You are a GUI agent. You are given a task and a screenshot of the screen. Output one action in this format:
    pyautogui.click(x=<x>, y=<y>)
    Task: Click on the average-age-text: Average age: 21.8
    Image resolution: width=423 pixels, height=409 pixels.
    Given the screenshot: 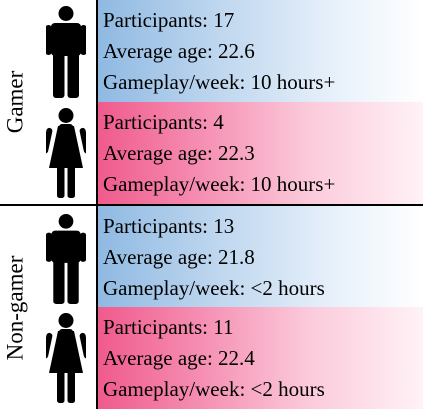 What is the action you would take?
    pyautogui.click(x=179, y=257)
    